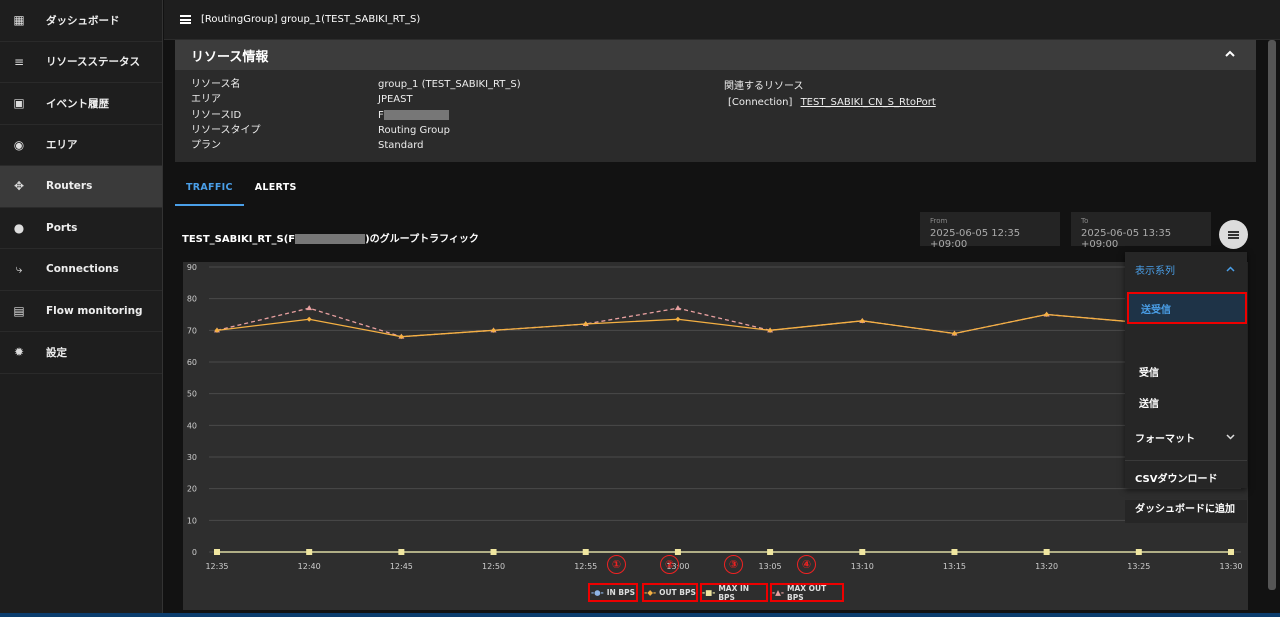 The image size is (1280, 617). I want to click on info-value-type: Routing Group, so click(414, 130).